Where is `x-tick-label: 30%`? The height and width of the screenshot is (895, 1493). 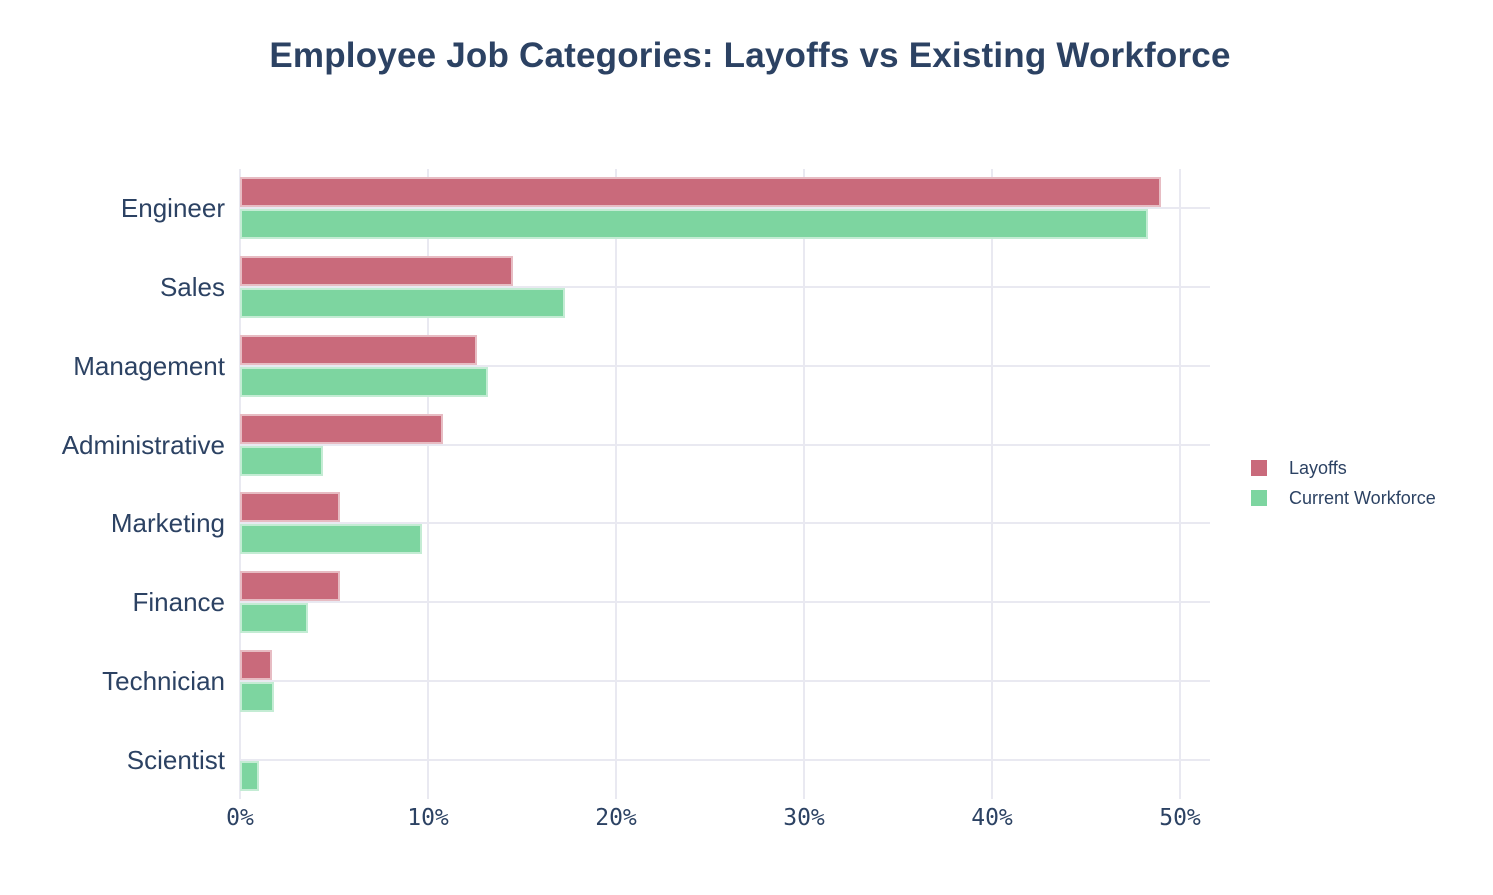 x-tick-label: 30% is located at coordinates (804, 818).